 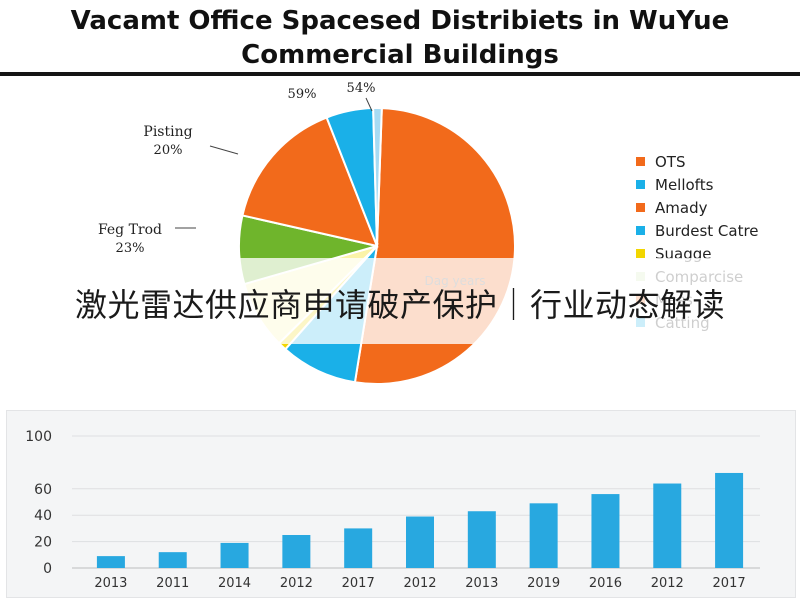 I want to click on pie-slice-pisting, so click(x=310, y=182).